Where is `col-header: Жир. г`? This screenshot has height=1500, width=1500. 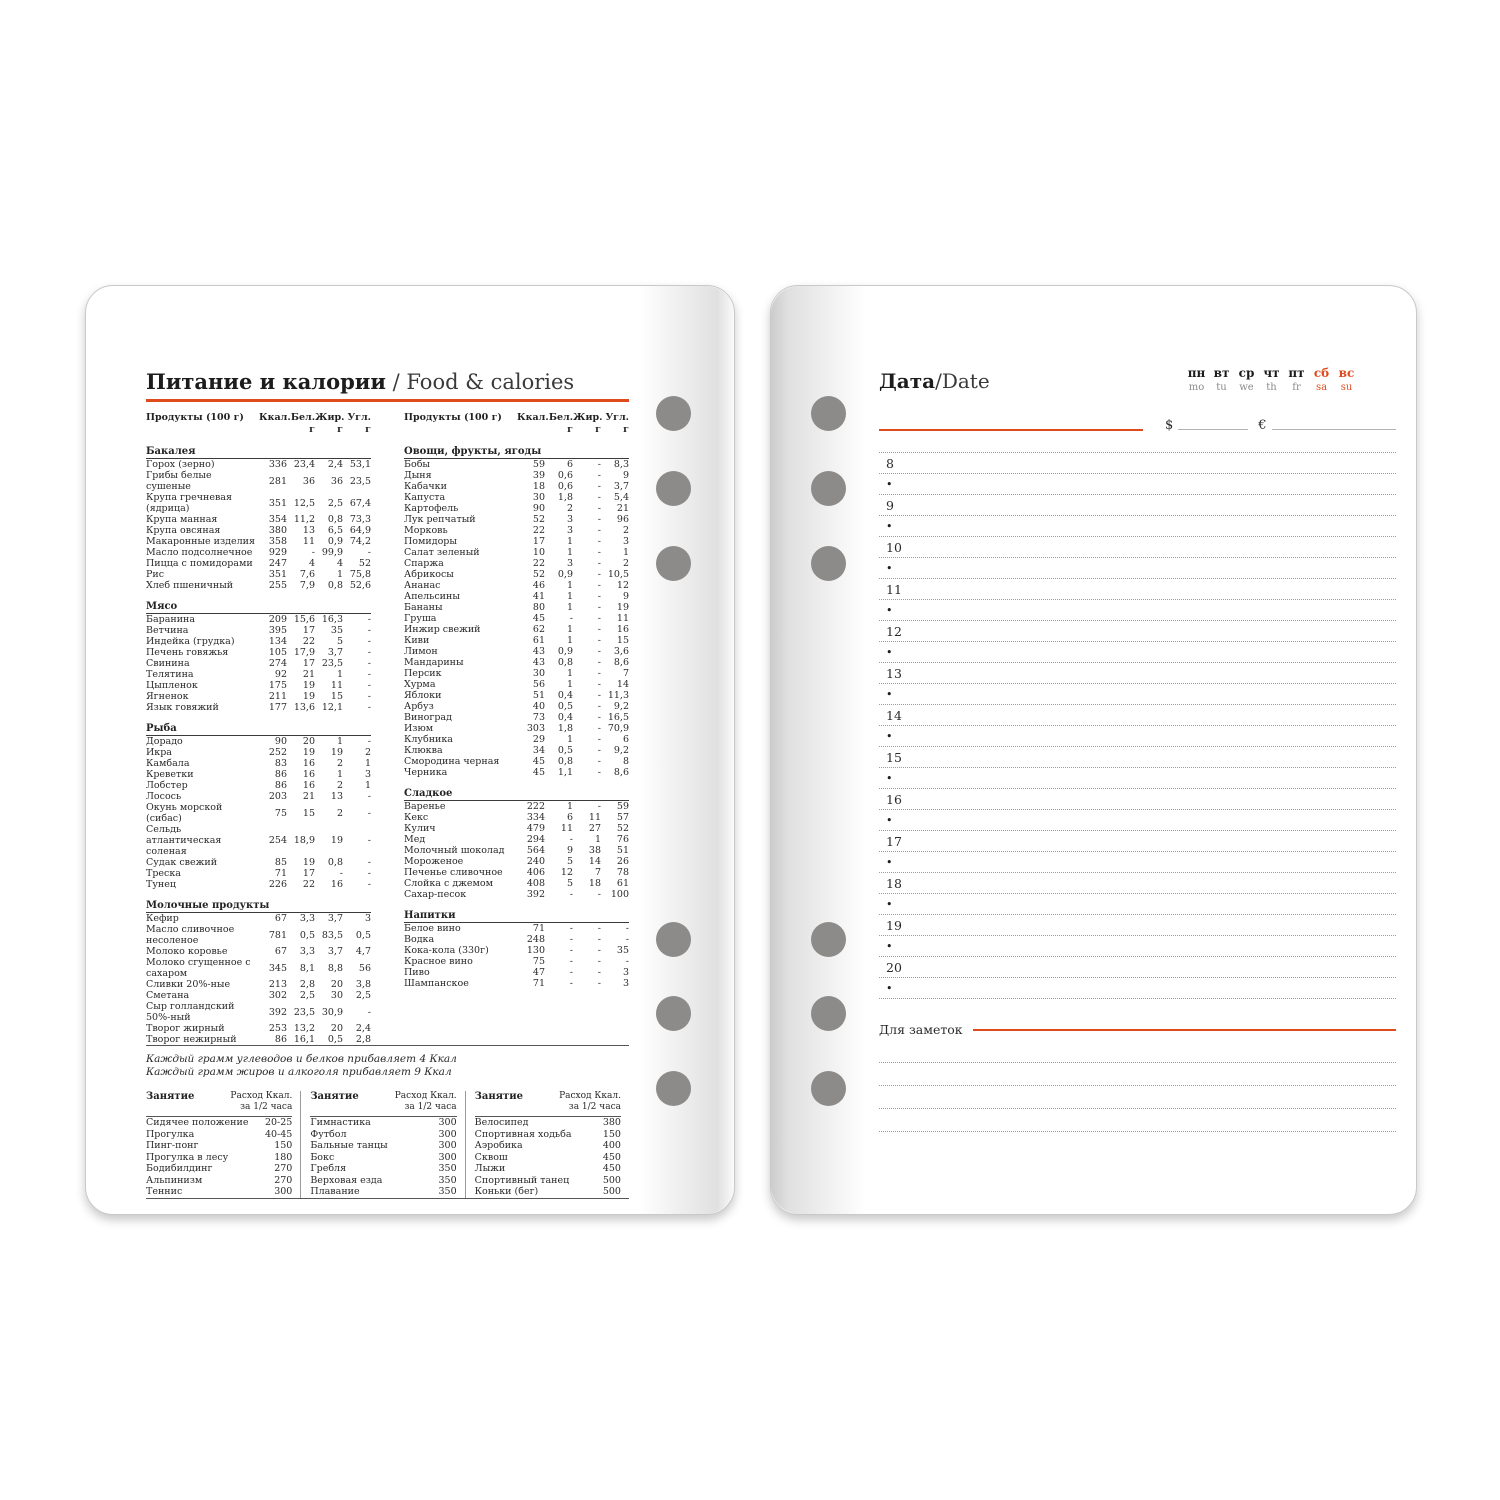 col-header: Жир. г is located at coordinates (588, 423).